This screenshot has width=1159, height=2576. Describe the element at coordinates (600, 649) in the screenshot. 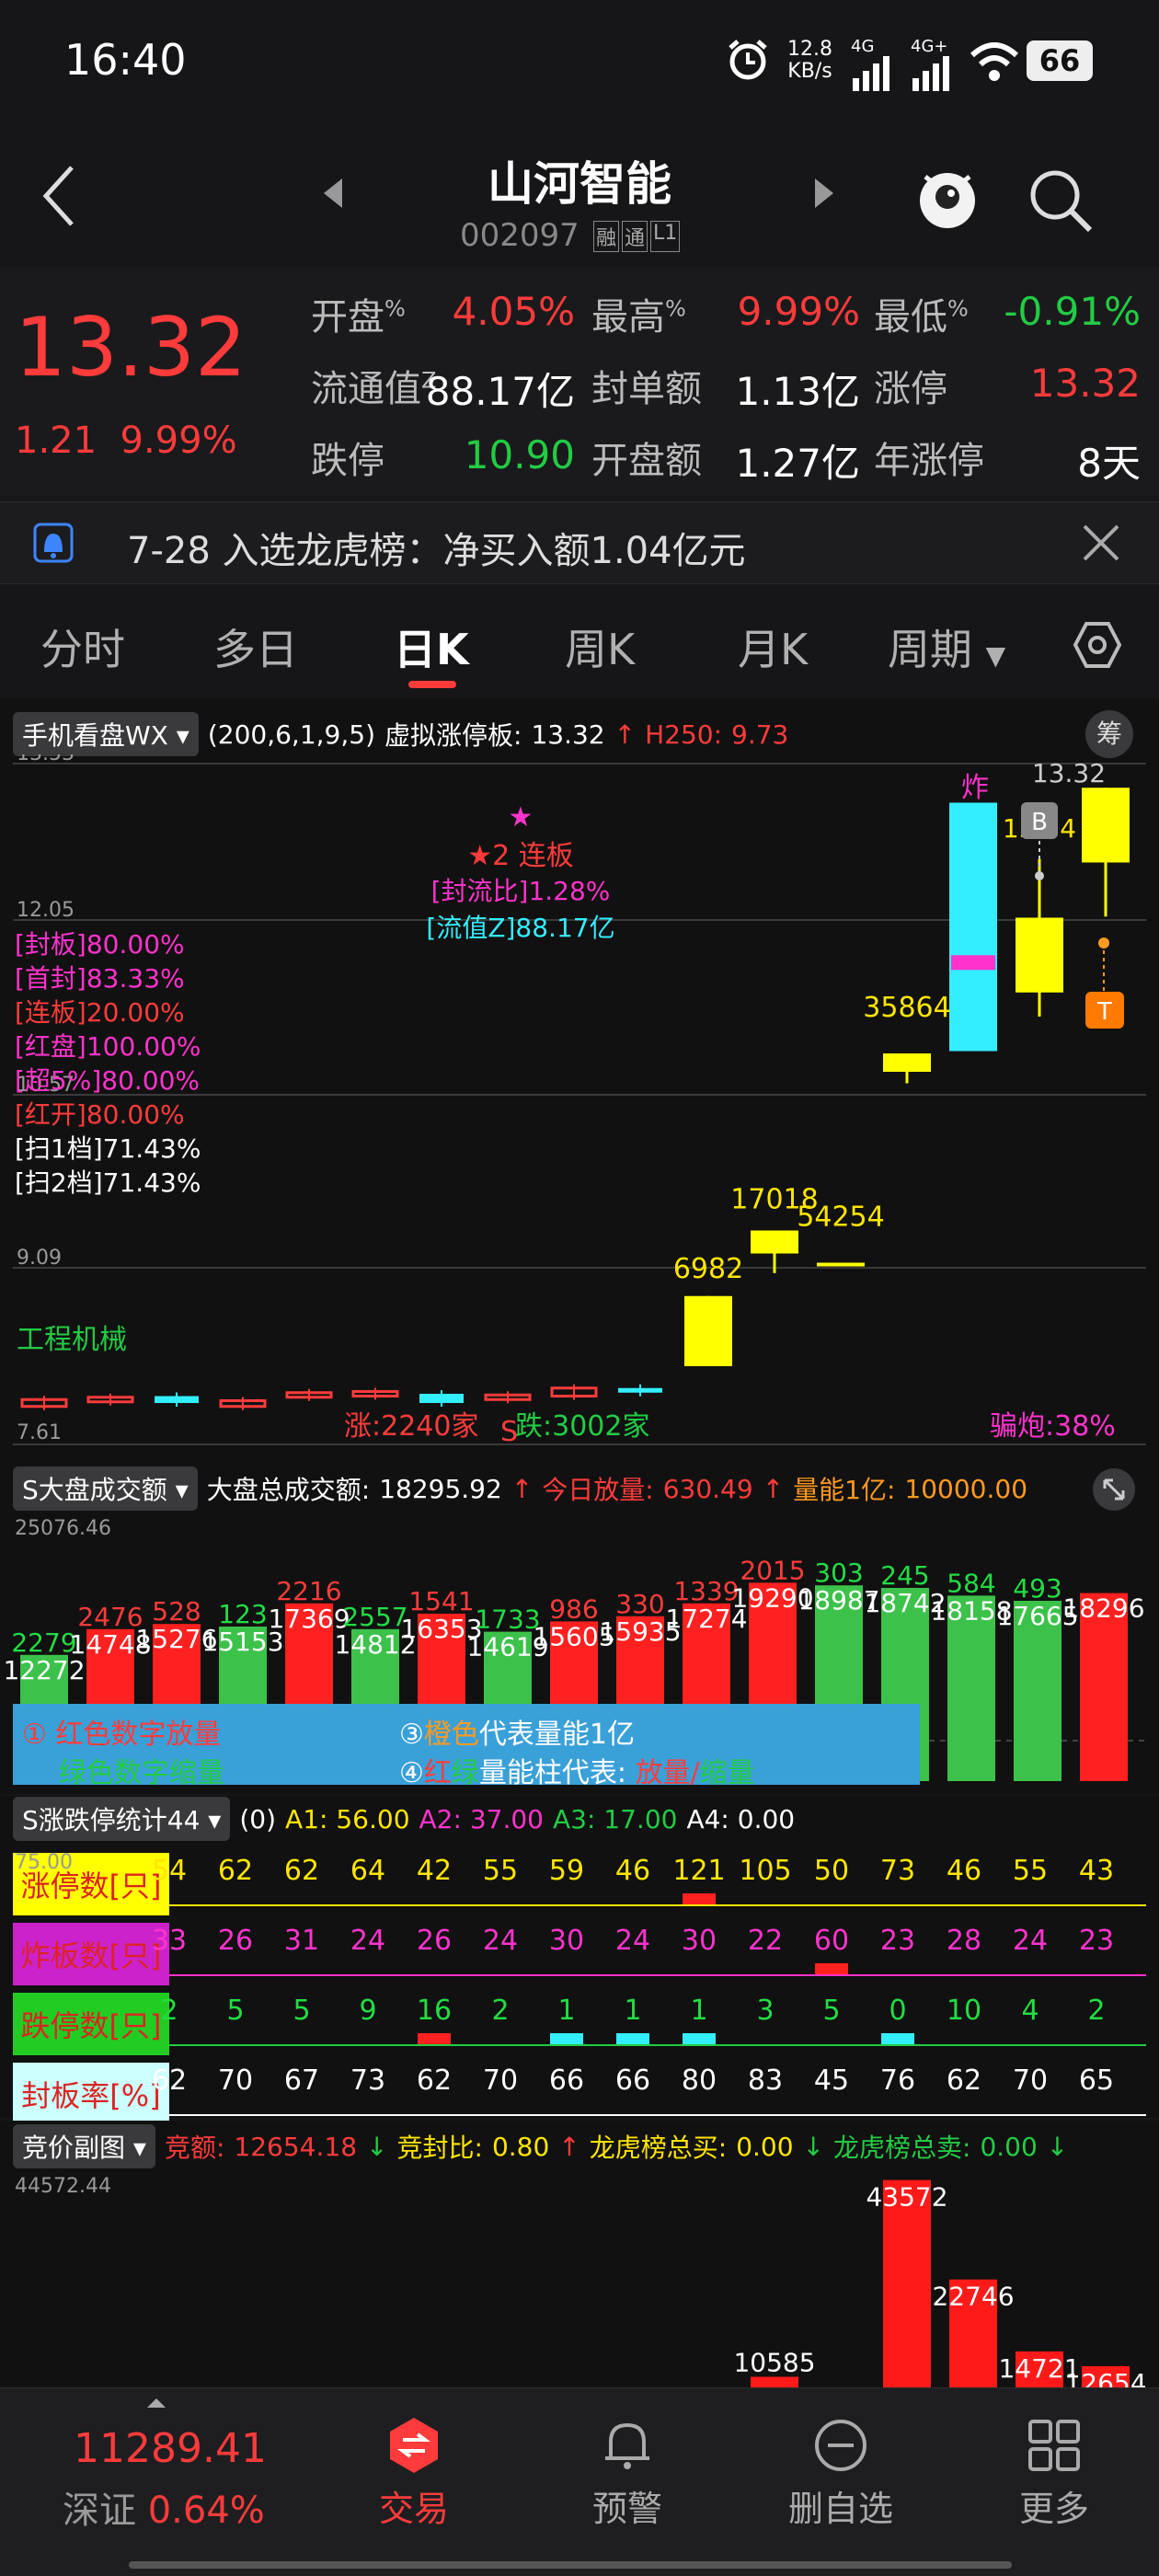

I see `tab-weekly-k: 周K` at that location.